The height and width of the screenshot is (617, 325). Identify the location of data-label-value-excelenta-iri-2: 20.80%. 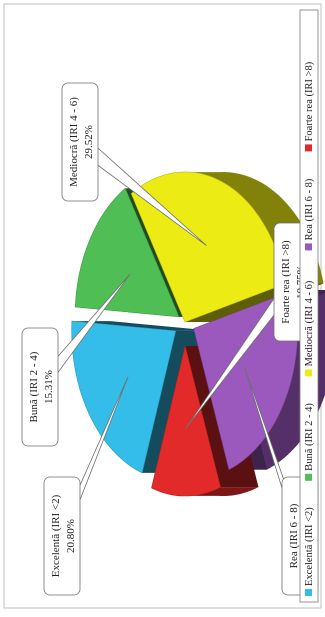
(71, 536).